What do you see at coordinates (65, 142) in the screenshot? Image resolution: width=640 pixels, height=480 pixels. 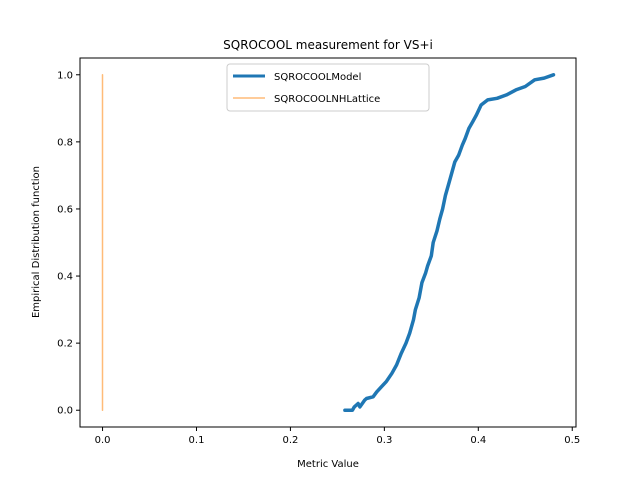 I see `y-tick-label: 0.8` at bounding box center [65, 142].